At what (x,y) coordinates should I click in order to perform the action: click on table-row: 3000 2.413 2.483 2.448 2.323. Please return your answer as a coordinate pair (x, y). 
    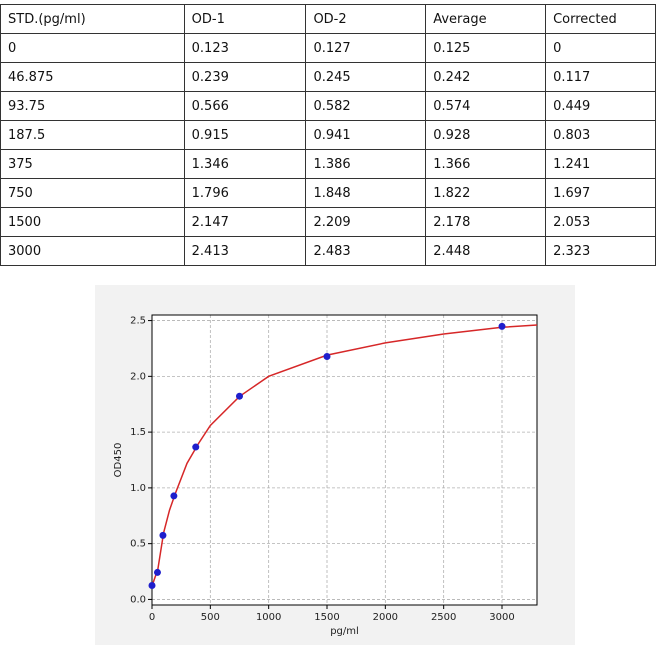
    Looking at the image, I should click on (328, 251).